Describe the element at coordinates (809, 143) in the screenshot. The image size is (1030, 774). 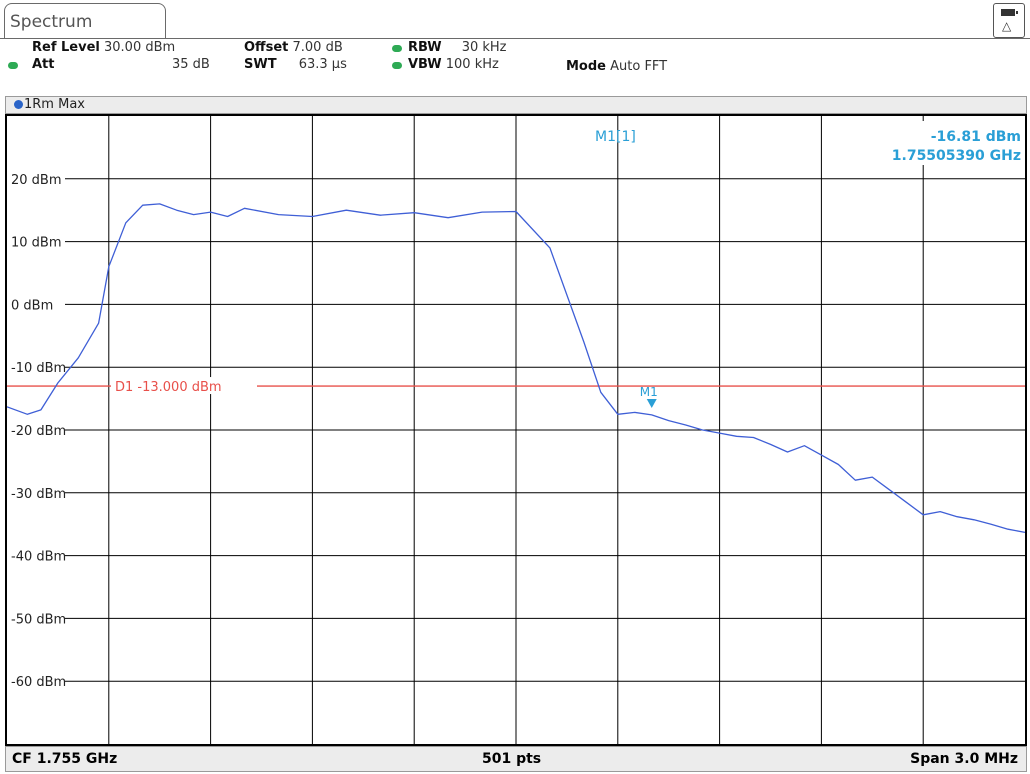
I see `marker-readout: M1[1] -16.81 dBm 1.75505390 GHz` at that location.